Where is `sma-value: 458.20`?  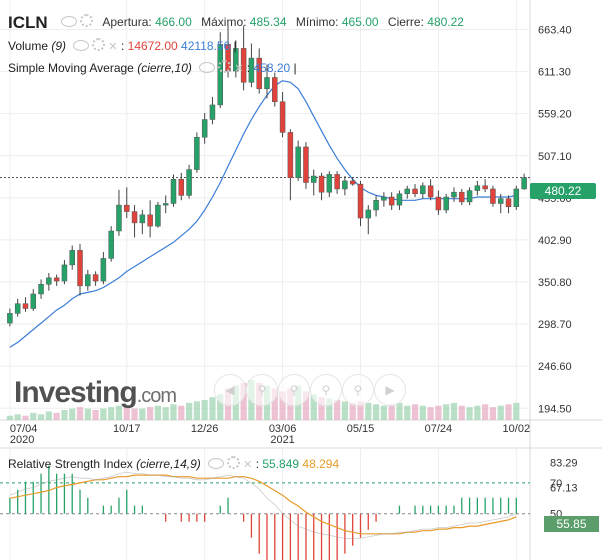 sma-value: 458.20 is located at coordinates (272, 68).